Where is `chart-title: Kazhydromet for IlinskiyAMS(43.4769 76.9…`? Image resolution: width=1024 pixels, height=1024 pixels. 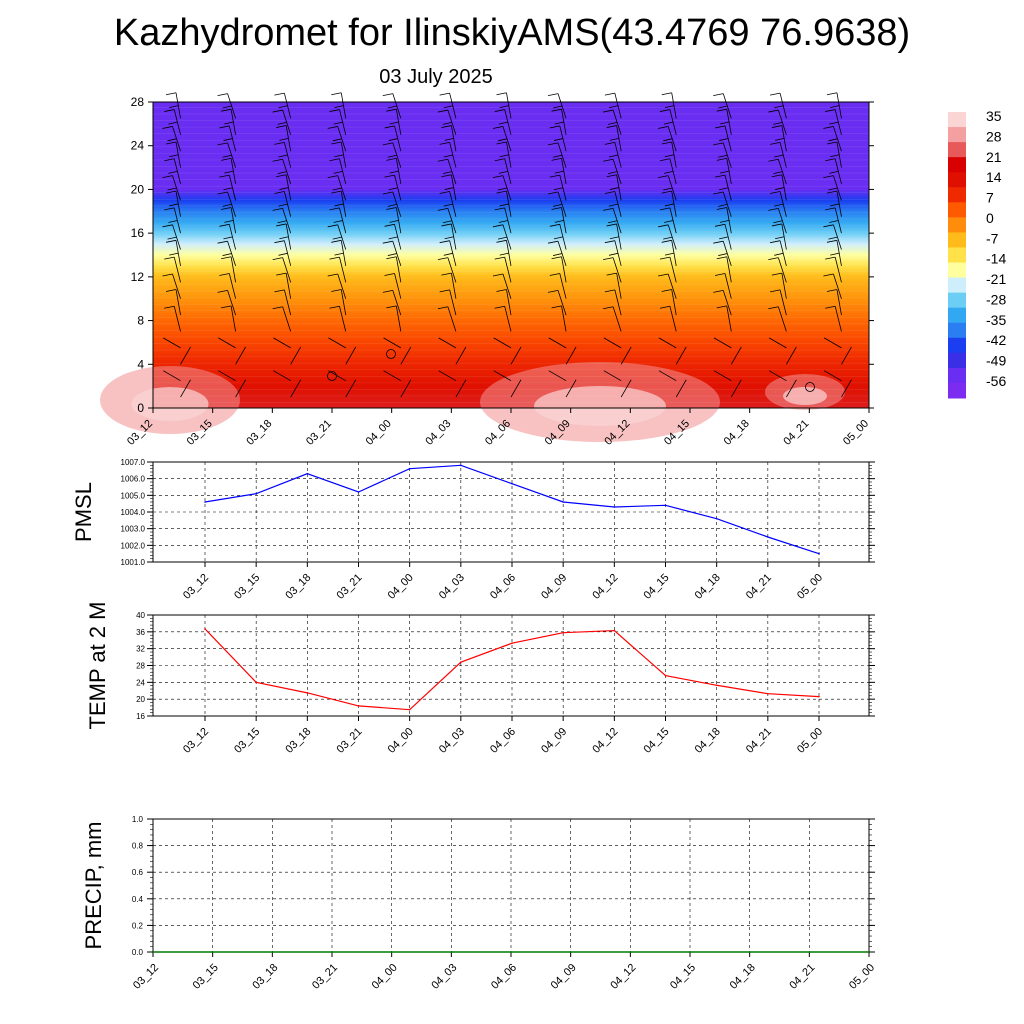 chart-title: Kazhydromet for IlinskiyAMS(43.4769 76.9… is located at coordinates (512, 33).